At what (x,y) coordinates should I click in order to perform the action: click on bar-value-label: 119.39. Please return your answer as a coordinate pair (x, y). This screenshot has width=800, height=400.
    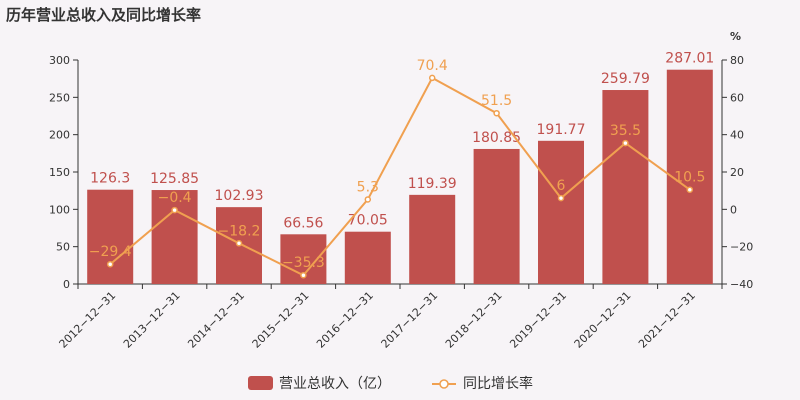
    Looking at the image, I should click on (432, 184).